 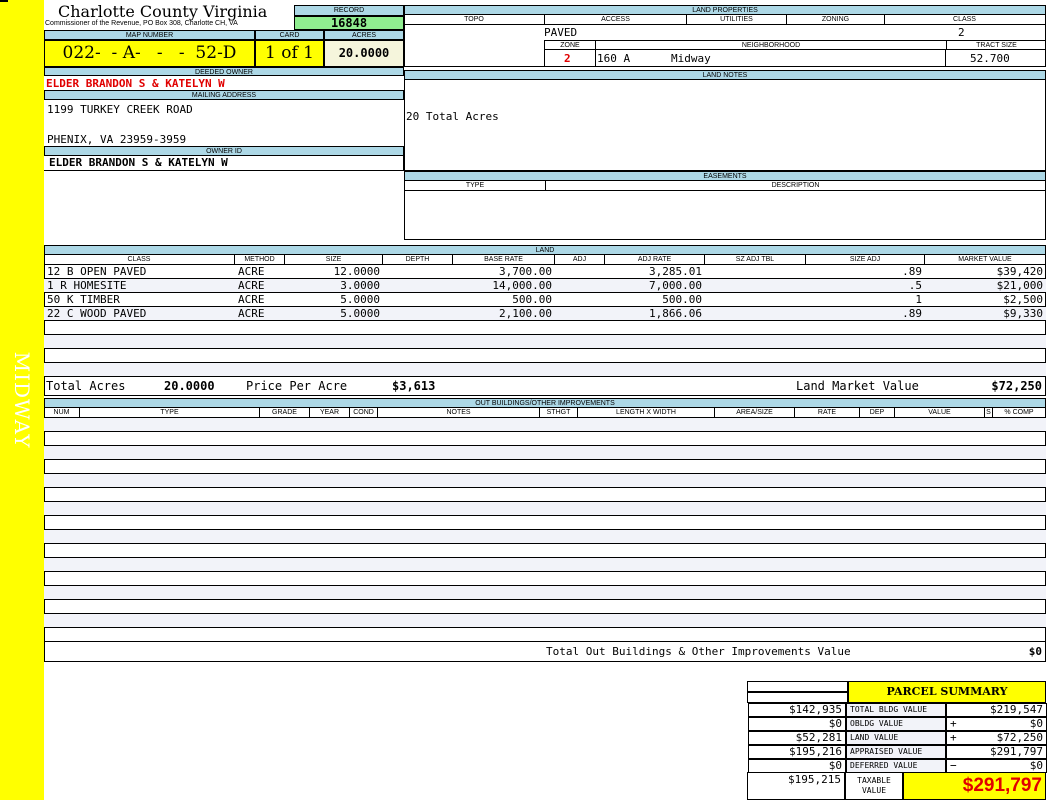 What do you see at coordinates (224, 163) in the screenshot?
I see `owner-id: ELDER BRANDON S & KATELYN W` at bounding box center [224, 163].